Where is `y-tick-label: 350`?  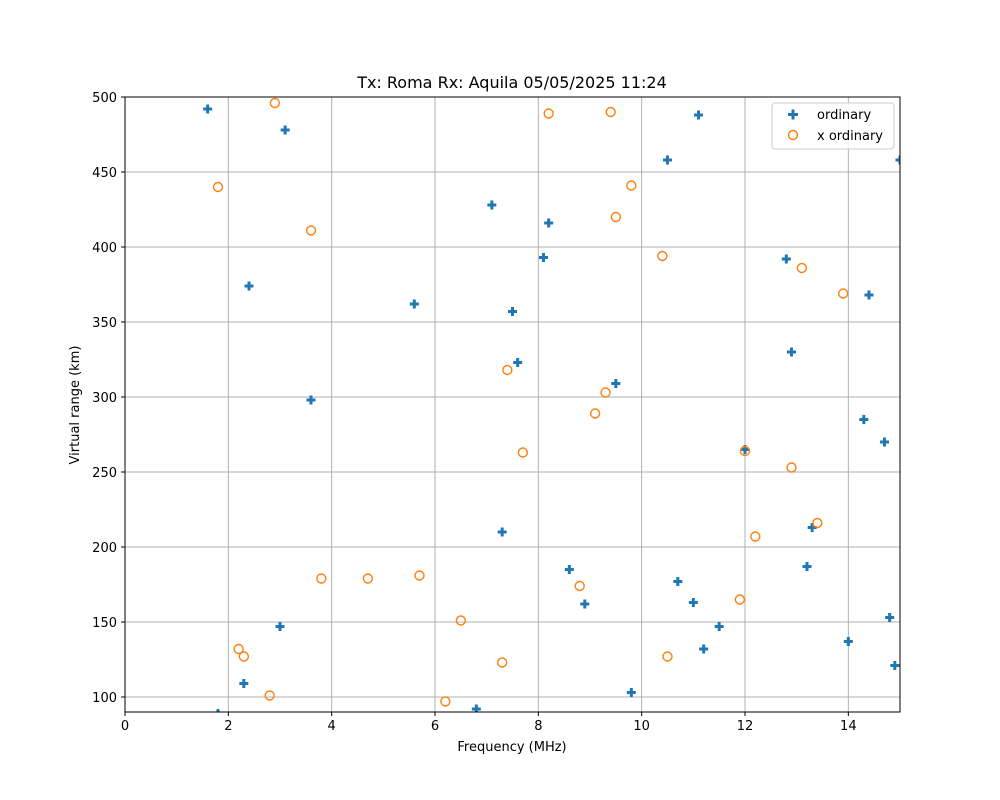
y-tick-label: 350 is located at coordinates (104, 323).